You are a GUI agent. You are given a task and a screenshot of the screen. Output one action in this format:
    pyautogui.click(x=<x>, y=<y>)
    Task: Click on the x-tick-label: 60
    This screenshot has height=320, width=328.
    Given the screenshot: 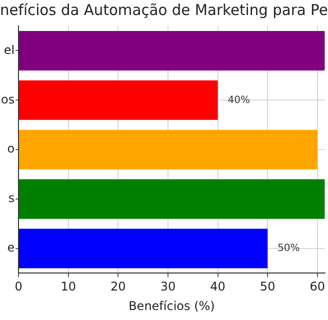 What is the action you would take?
    pyautogui.click(x=318, y=287)
    